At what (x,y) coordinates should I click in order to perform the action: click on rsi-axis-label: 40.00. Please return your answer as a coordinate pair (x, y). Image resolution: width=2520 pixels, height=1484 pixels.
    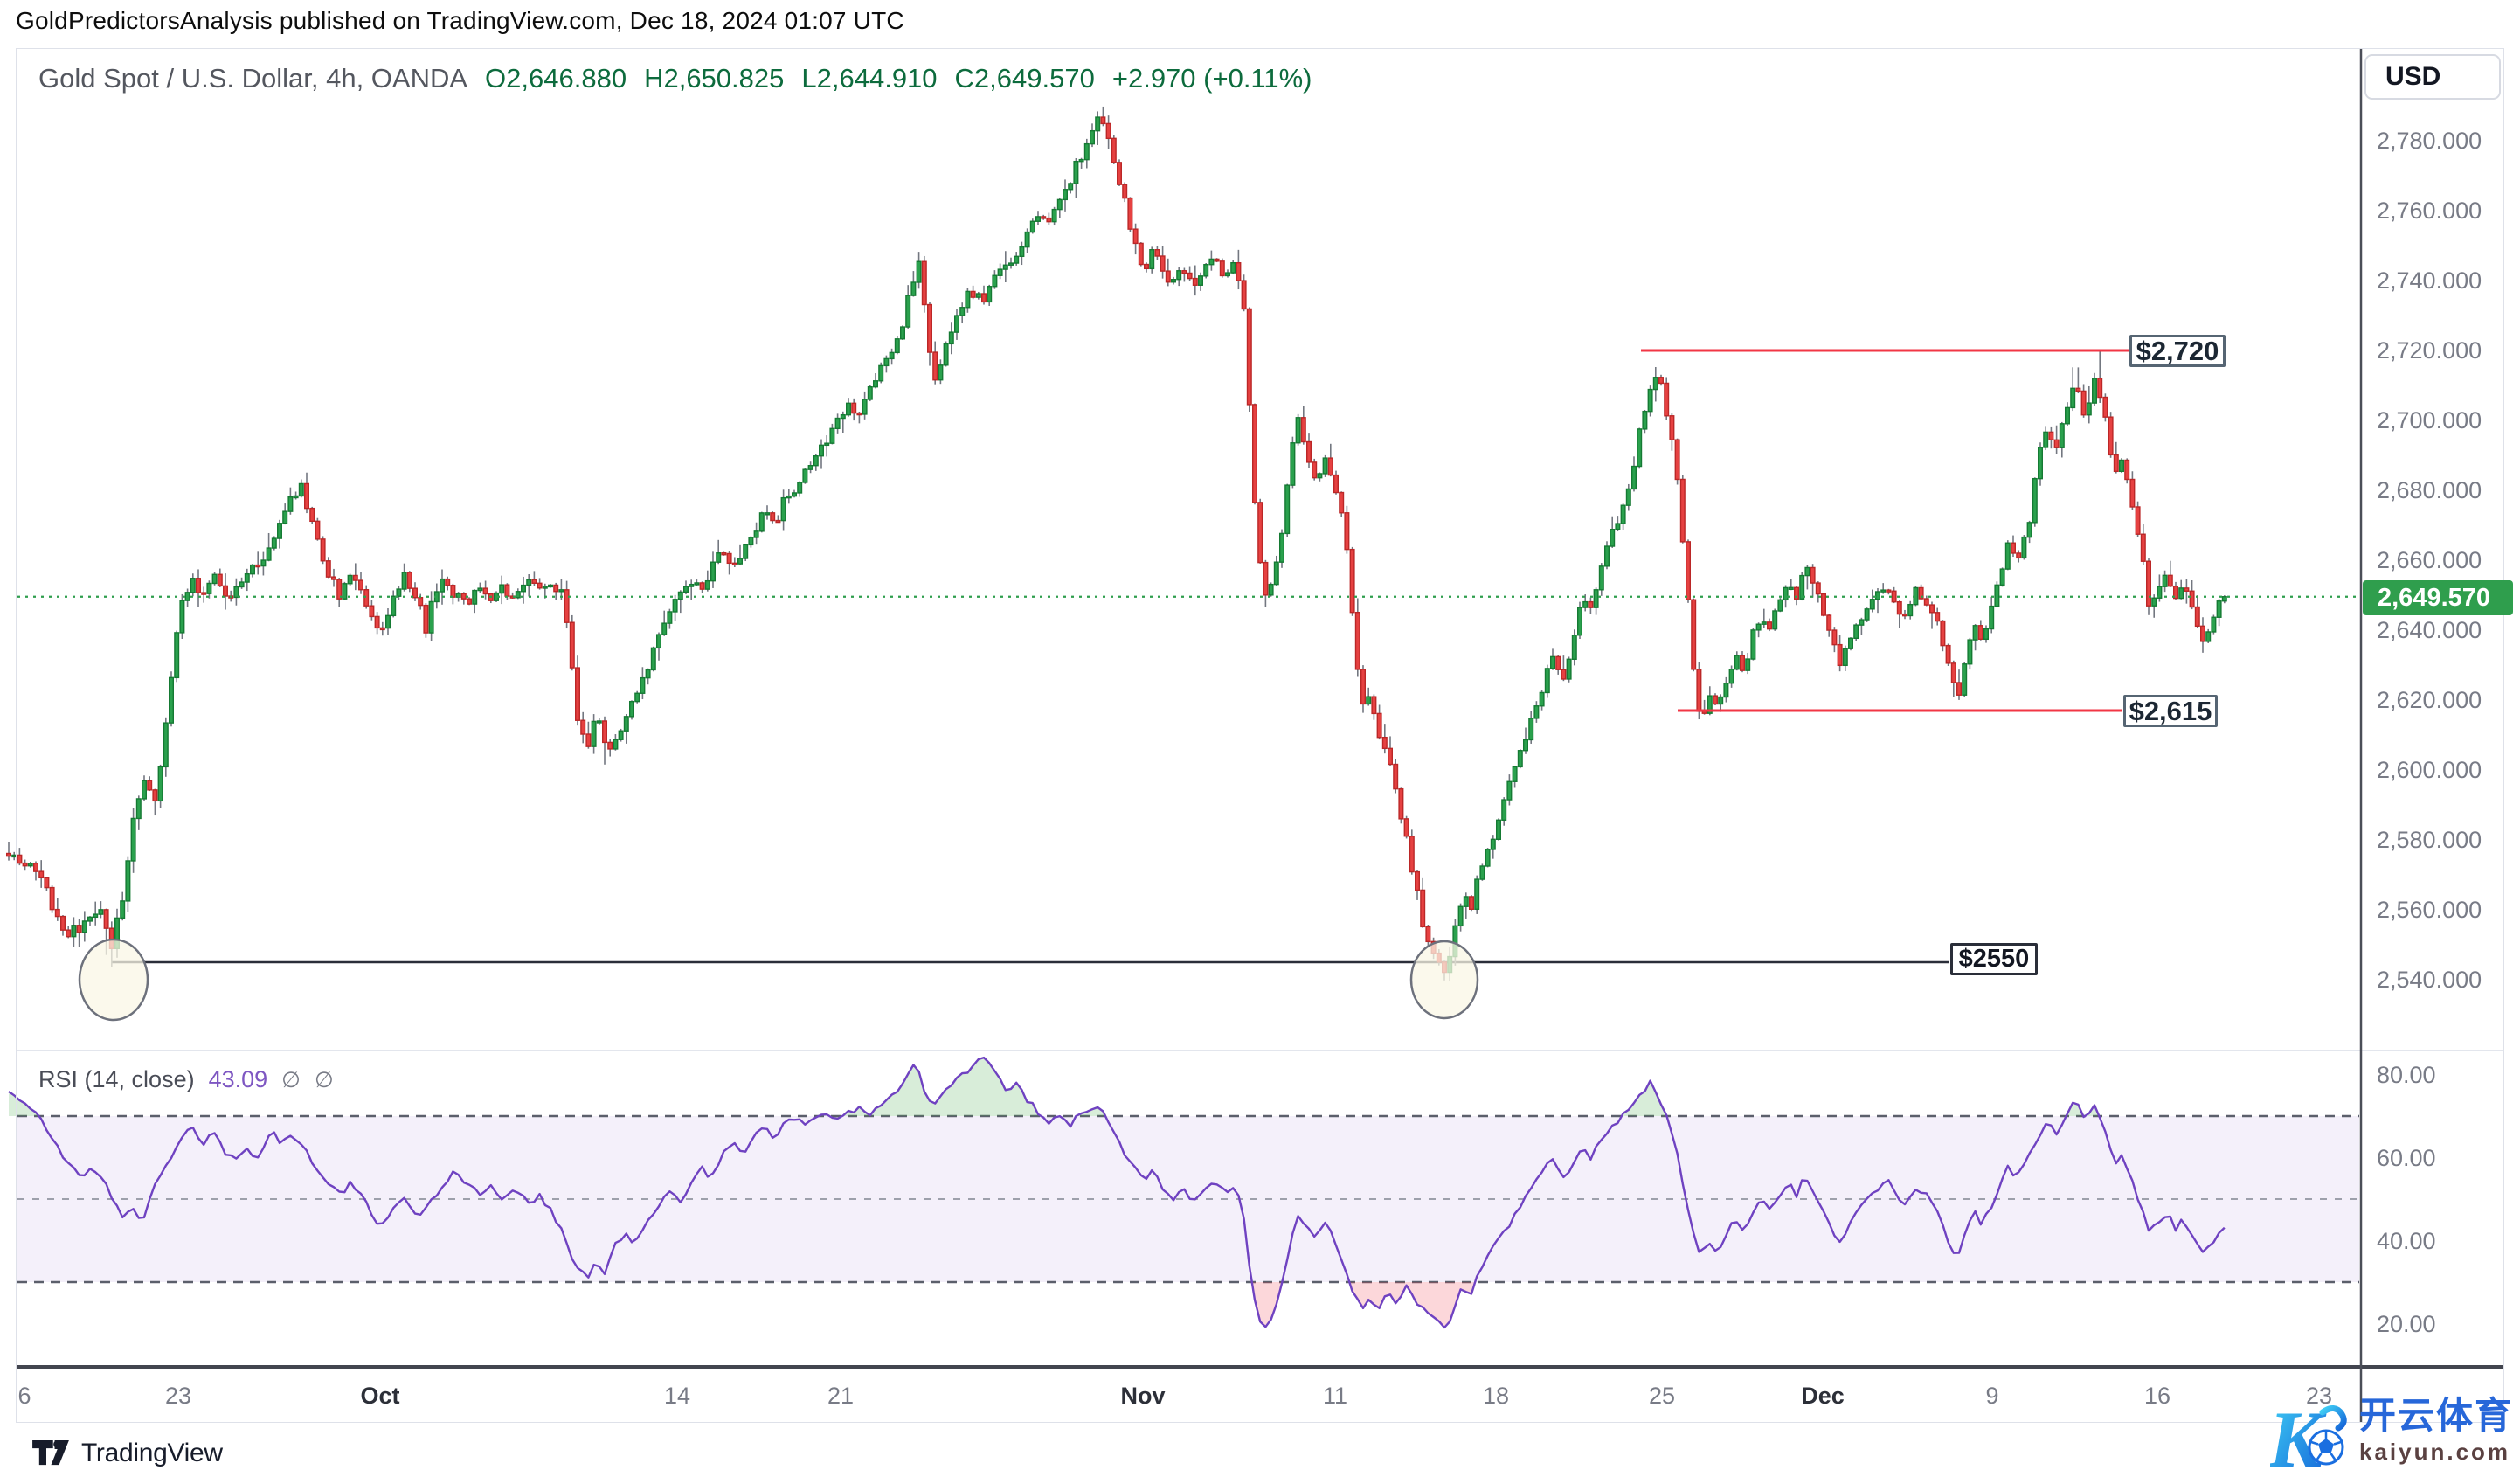
    Looking at the image, I should click on (2406, 1240).